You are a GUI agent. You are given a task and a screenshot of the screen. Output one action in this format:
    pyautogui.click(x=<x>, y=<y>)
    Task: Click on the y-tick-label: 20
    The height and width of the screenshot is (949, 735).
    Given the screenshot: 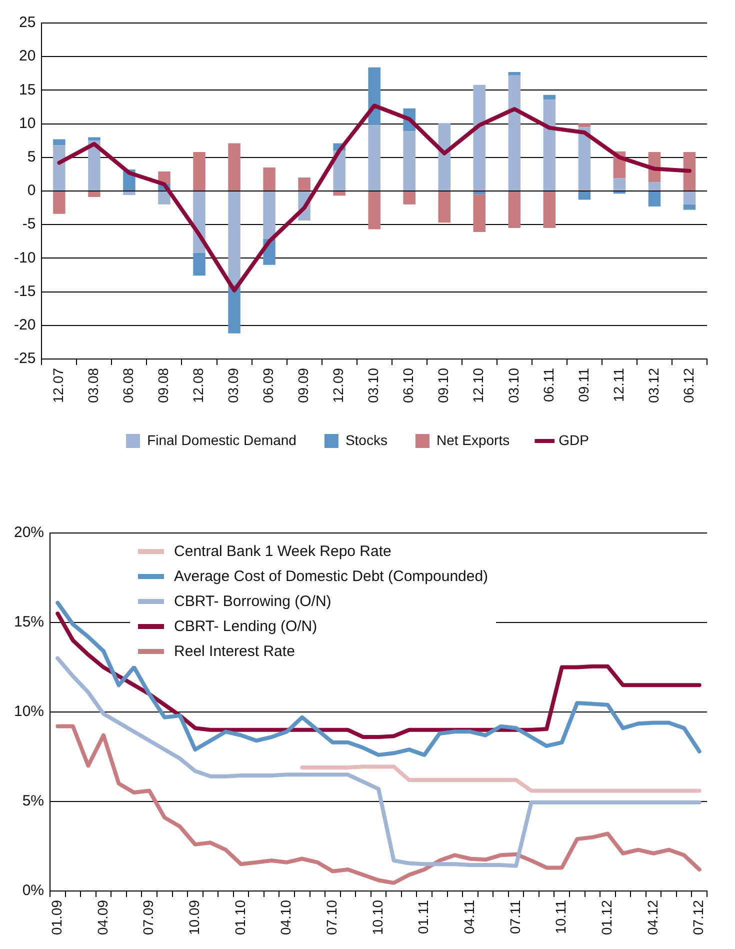 What is the action you would take?
    pyautogui.click(x=27, y=56)
    